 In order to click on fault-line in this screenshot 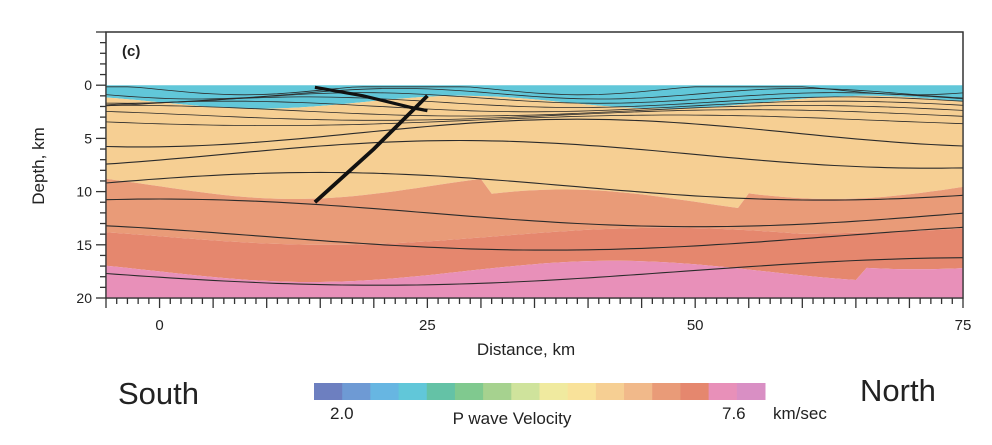, I will do `click(371, 144)`.